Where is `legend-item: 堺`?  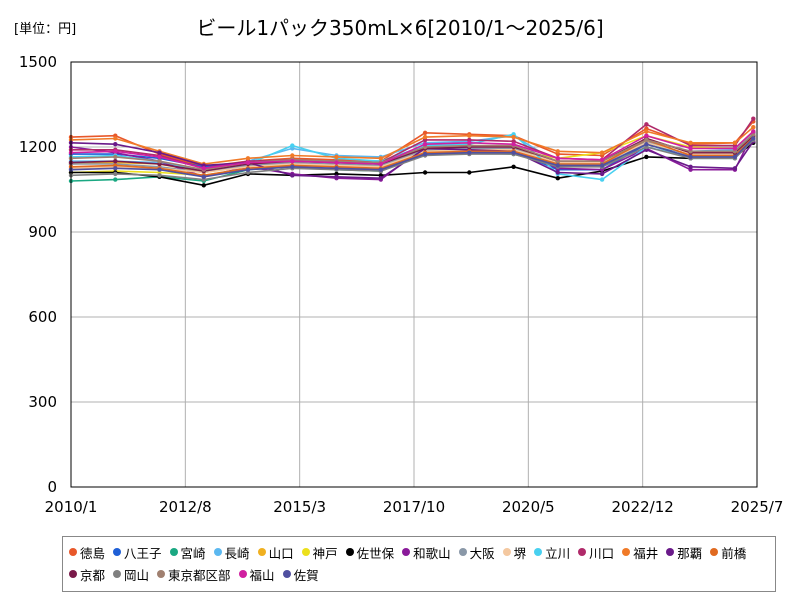 legend-item: 堺 is located at coordinates (514, 552).